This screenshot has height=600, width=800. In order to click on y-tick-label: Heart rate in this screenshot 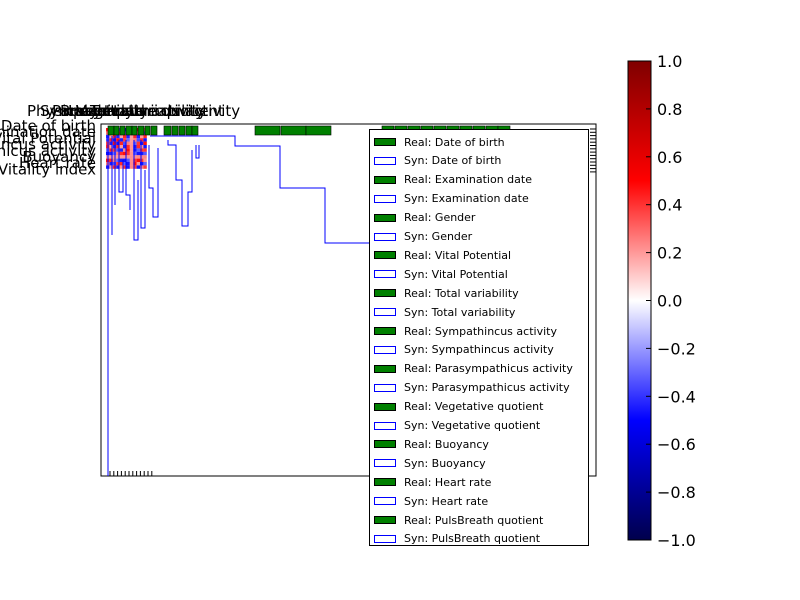, I will do `click(57, 163)`.